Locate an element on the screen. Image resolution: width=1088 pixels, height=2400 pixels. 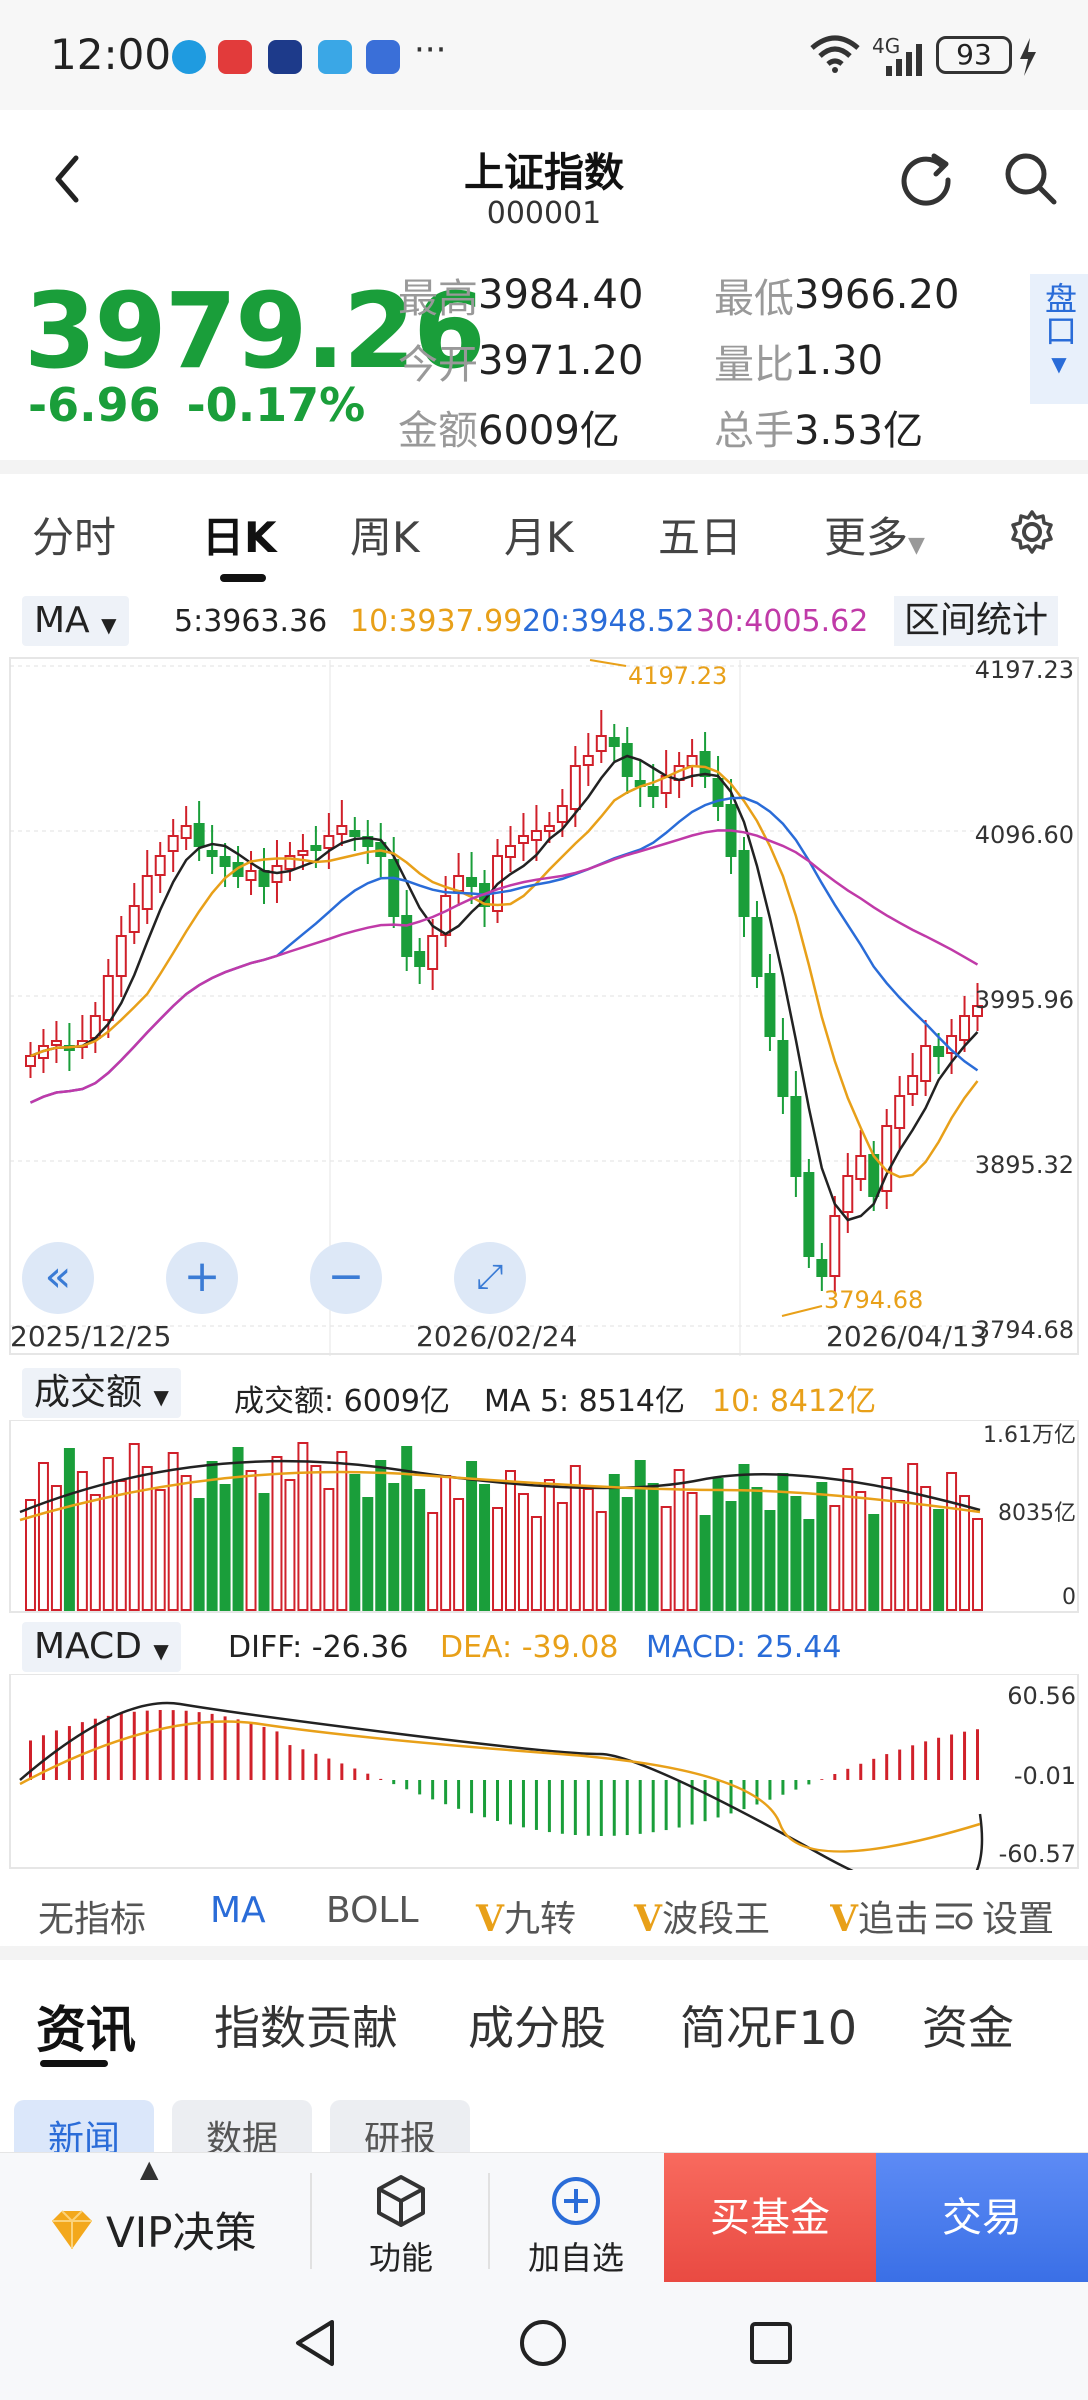
tab-profile-f10: 简况F10 is located at coordinates (768, 2028).